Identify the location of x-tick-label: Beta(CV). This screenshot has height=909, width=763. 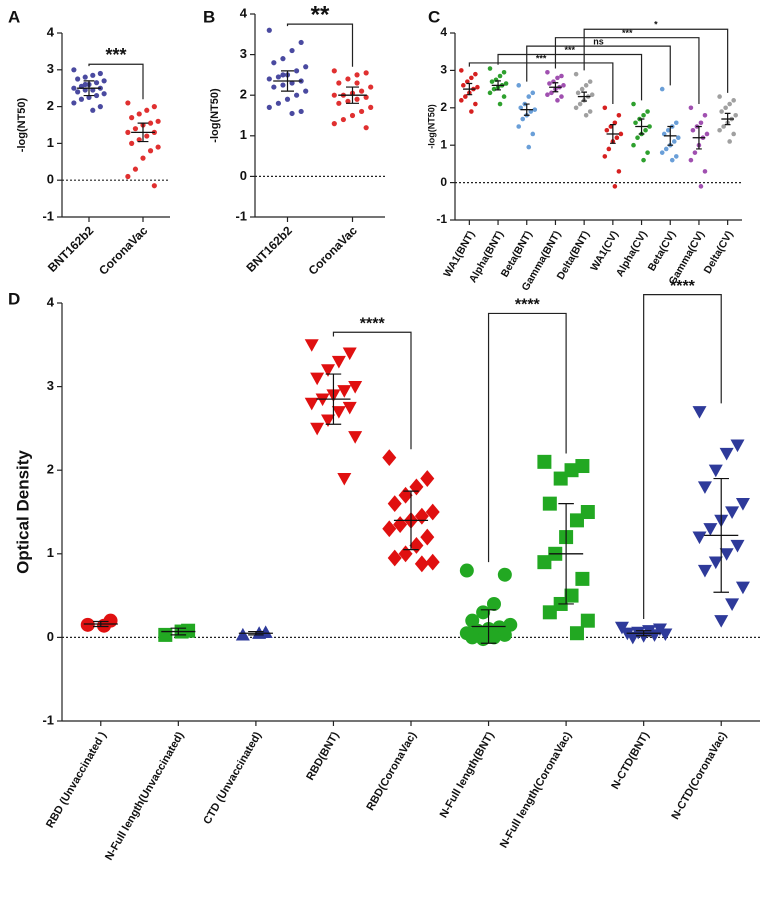
(662, 251).